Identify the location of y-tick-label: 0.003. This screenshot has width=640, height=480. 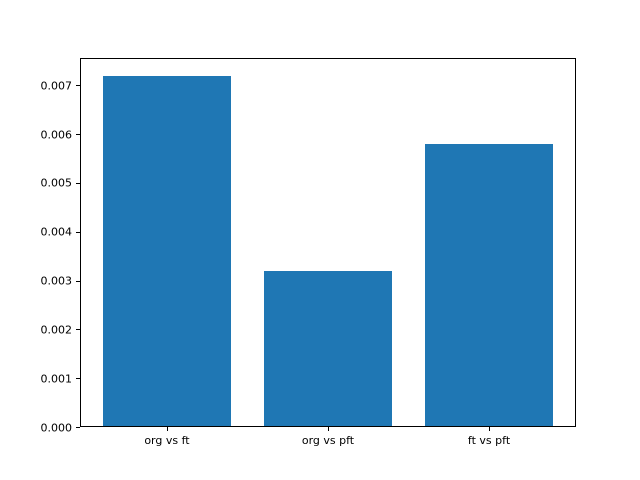
(56, 281).